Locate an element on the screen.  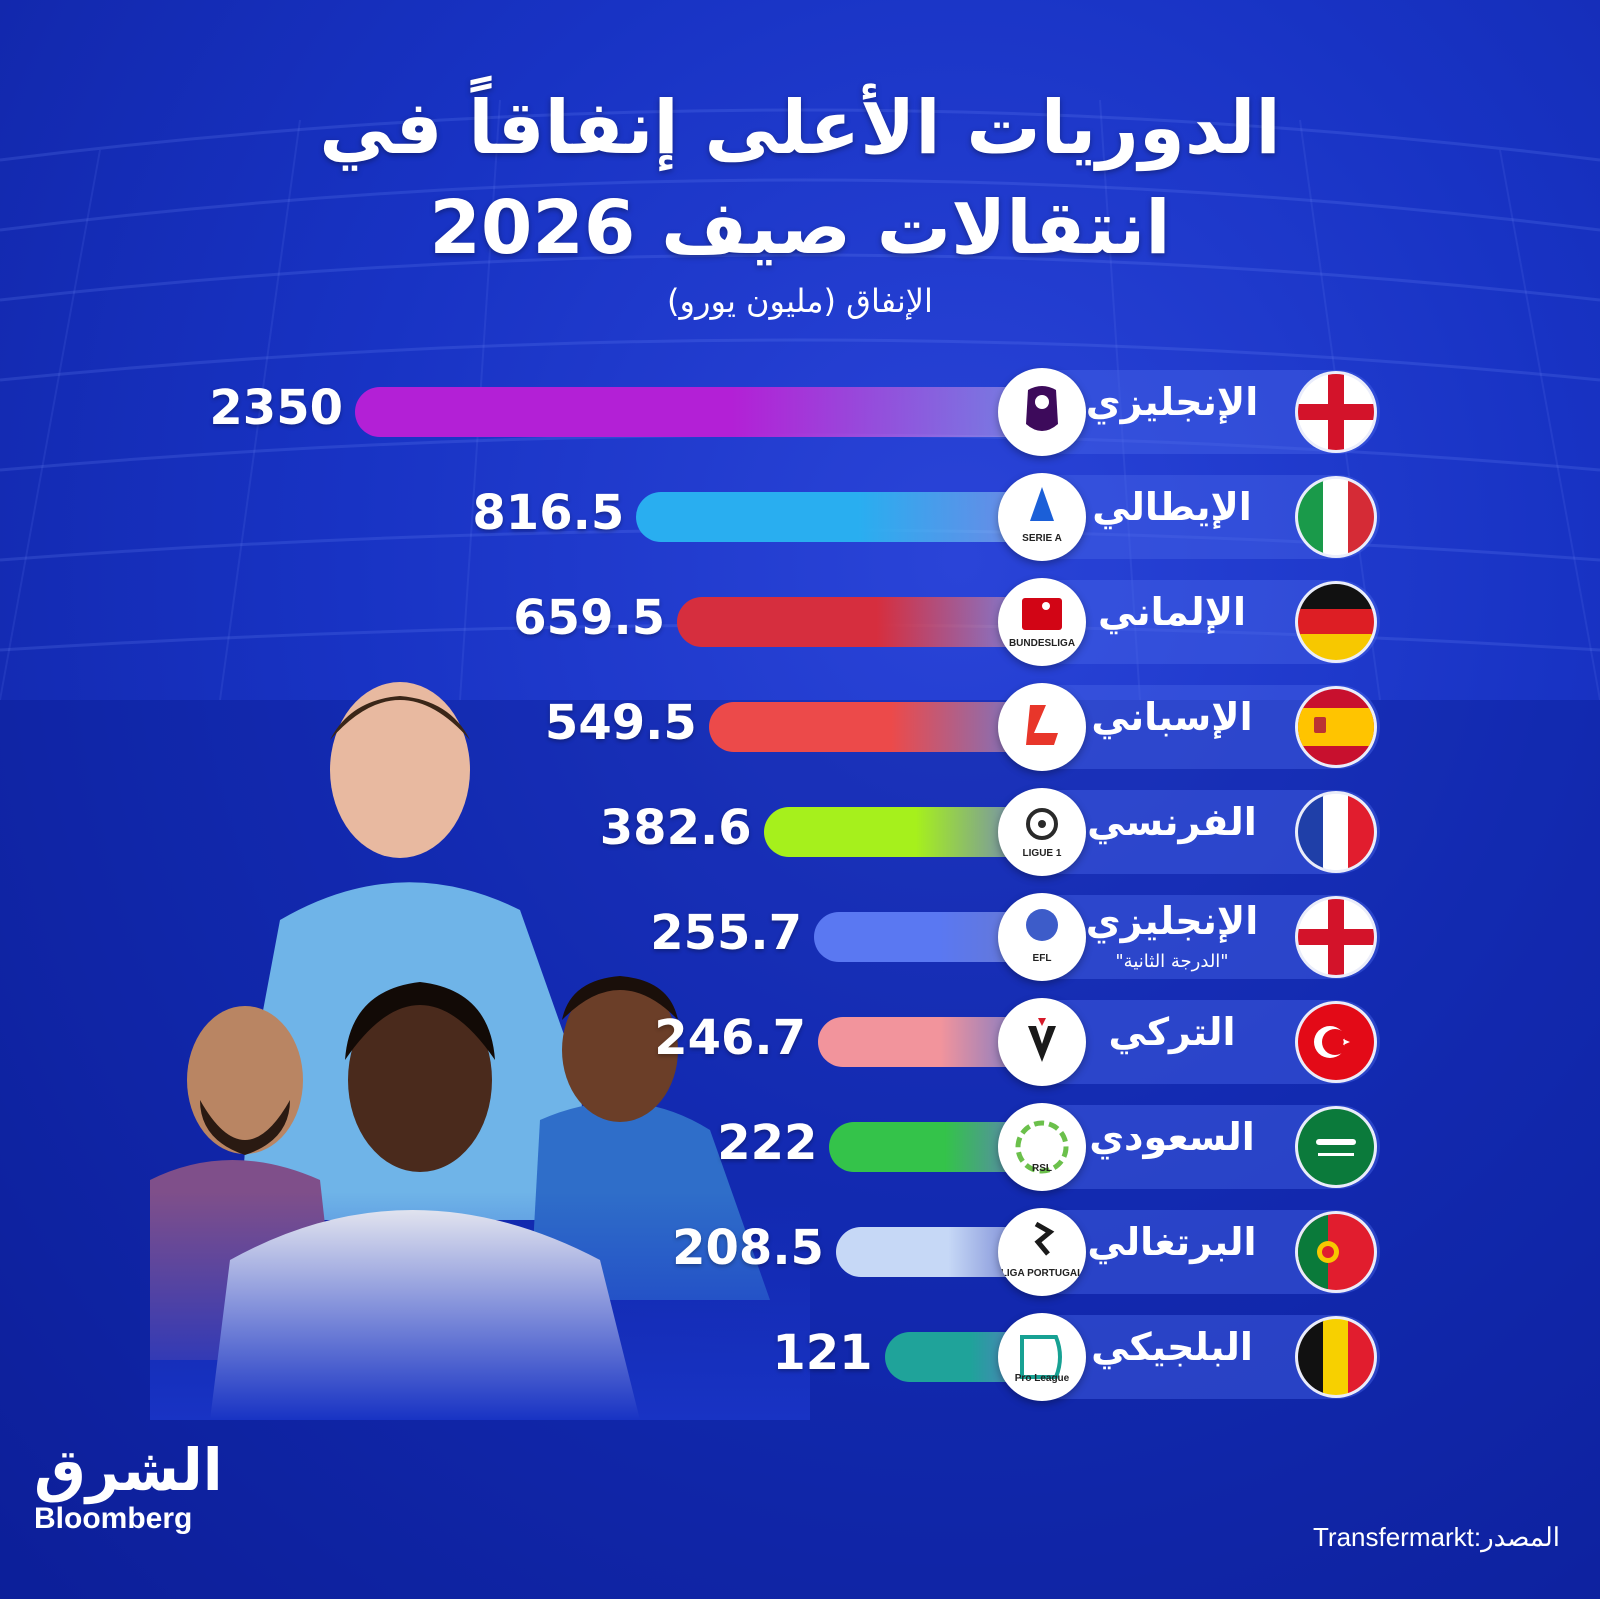
liga-portugal-logo: LIGA PORTUGAL is located at coordinates (1042, 1252).